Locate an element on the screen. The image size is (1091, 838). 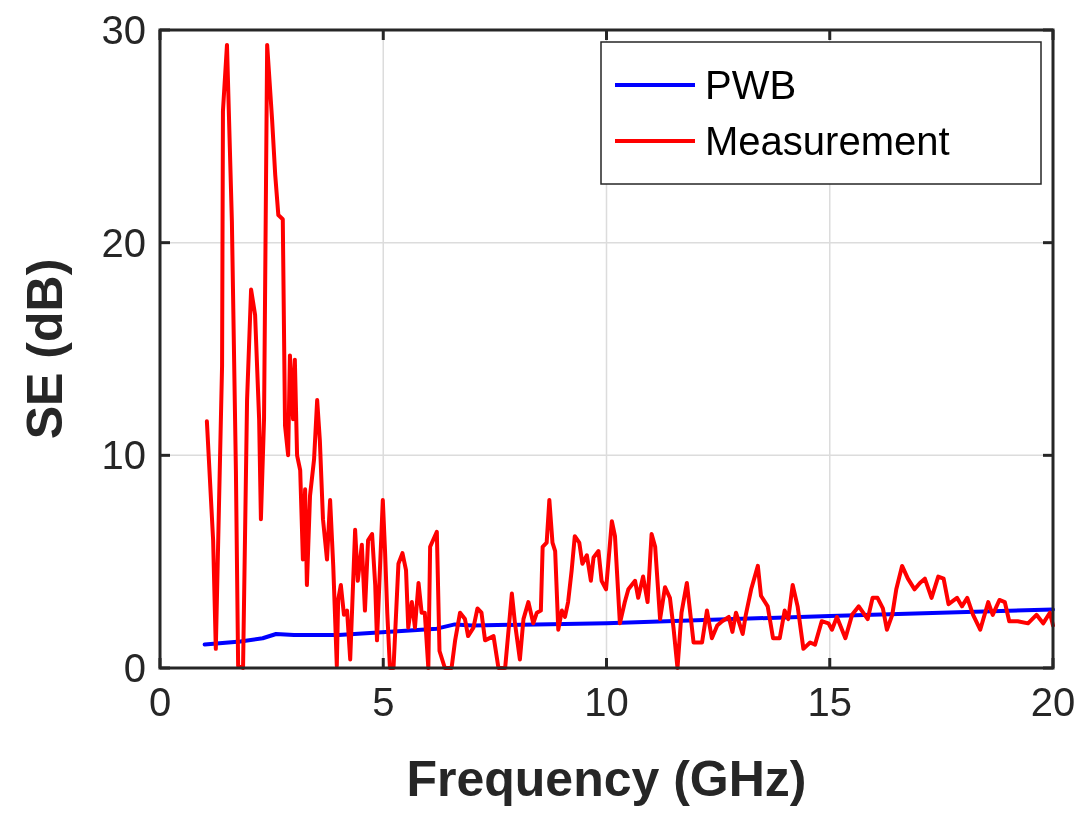
y-tick-label: 30 is located at coordinates (123, 30).